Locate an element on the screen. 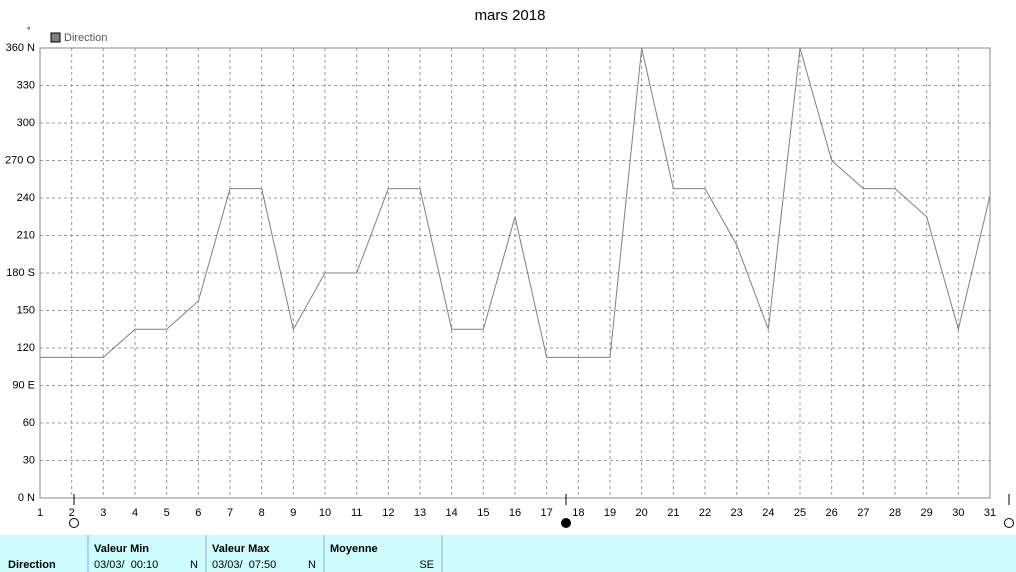  min-dir: N is located at coordinates (194, 565).